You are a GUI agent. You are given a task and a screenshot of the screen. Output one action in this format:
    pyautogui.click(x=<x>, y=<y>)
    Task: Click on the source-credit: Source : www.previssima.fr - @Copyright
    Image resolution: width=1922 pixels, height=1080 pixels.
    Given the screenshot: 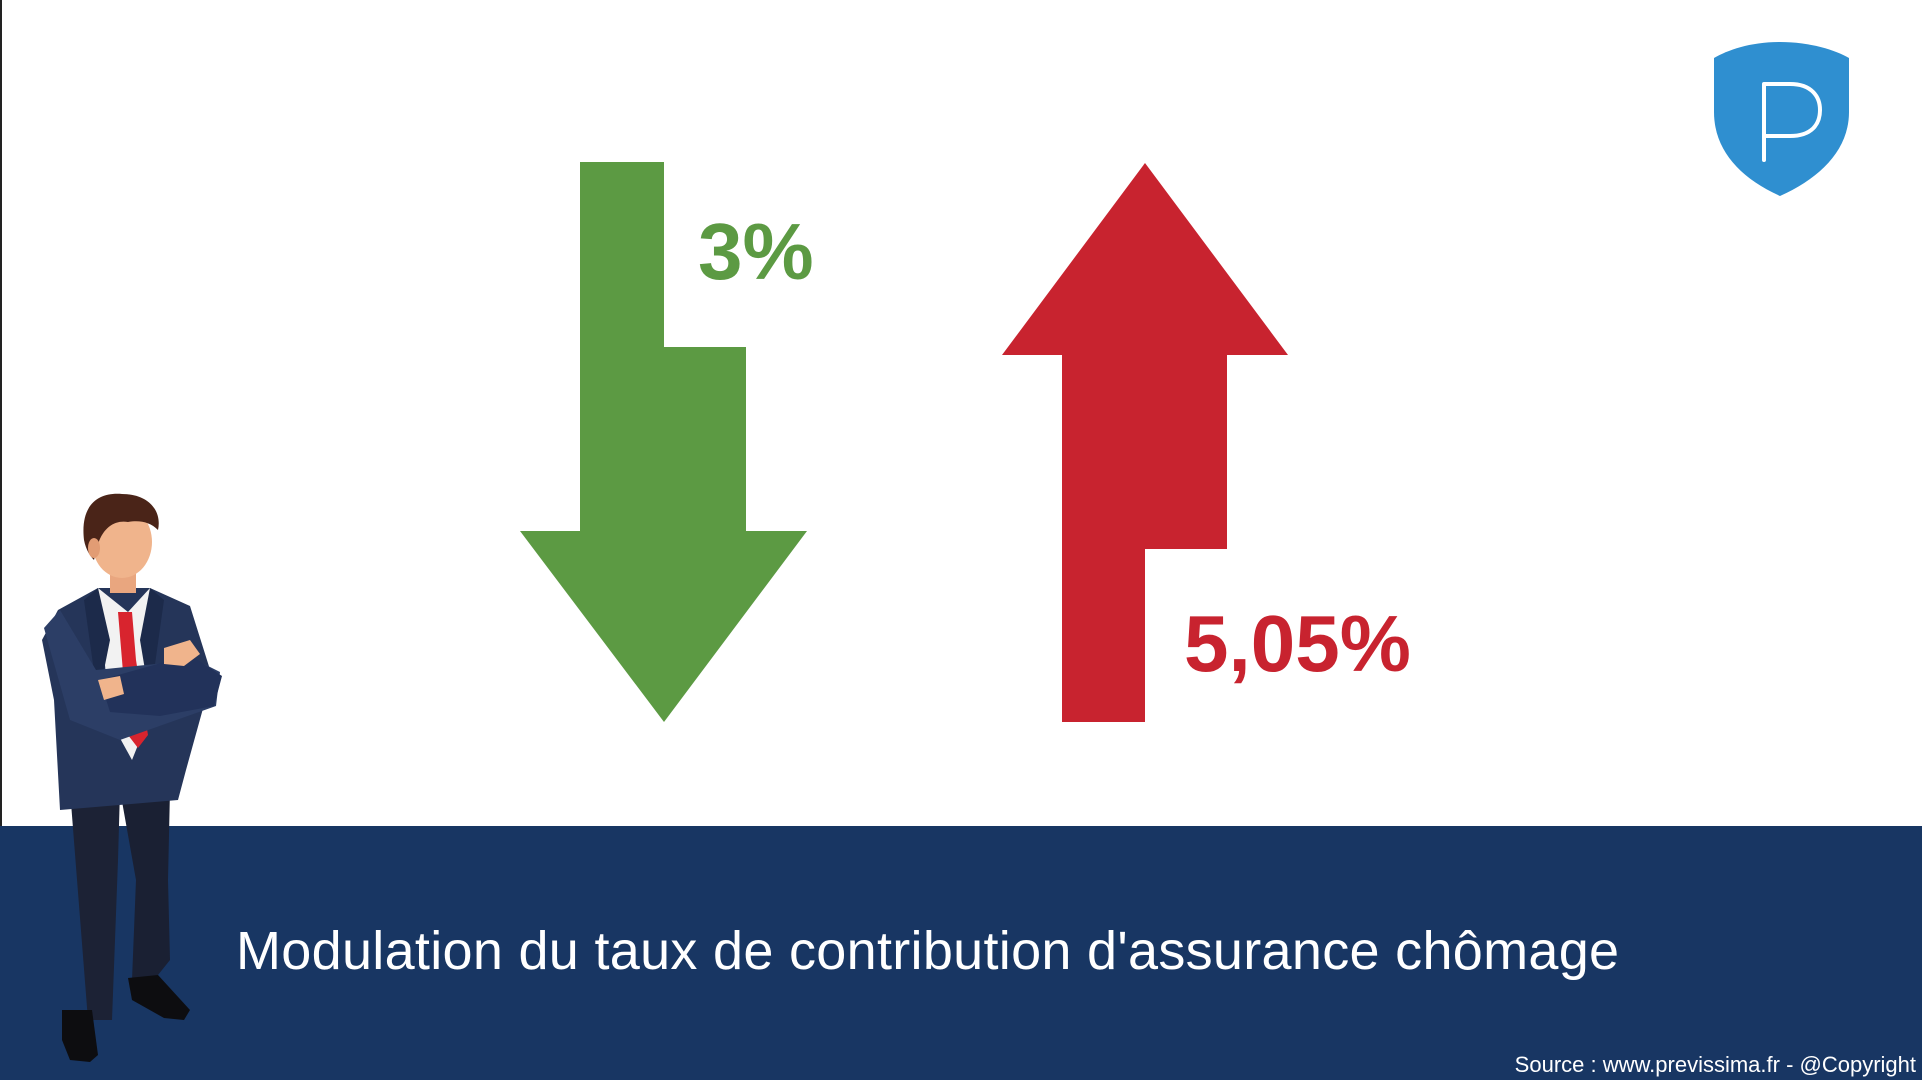 What is the action you would take?
    pyautogui.click(x=1715, y=1064)
    